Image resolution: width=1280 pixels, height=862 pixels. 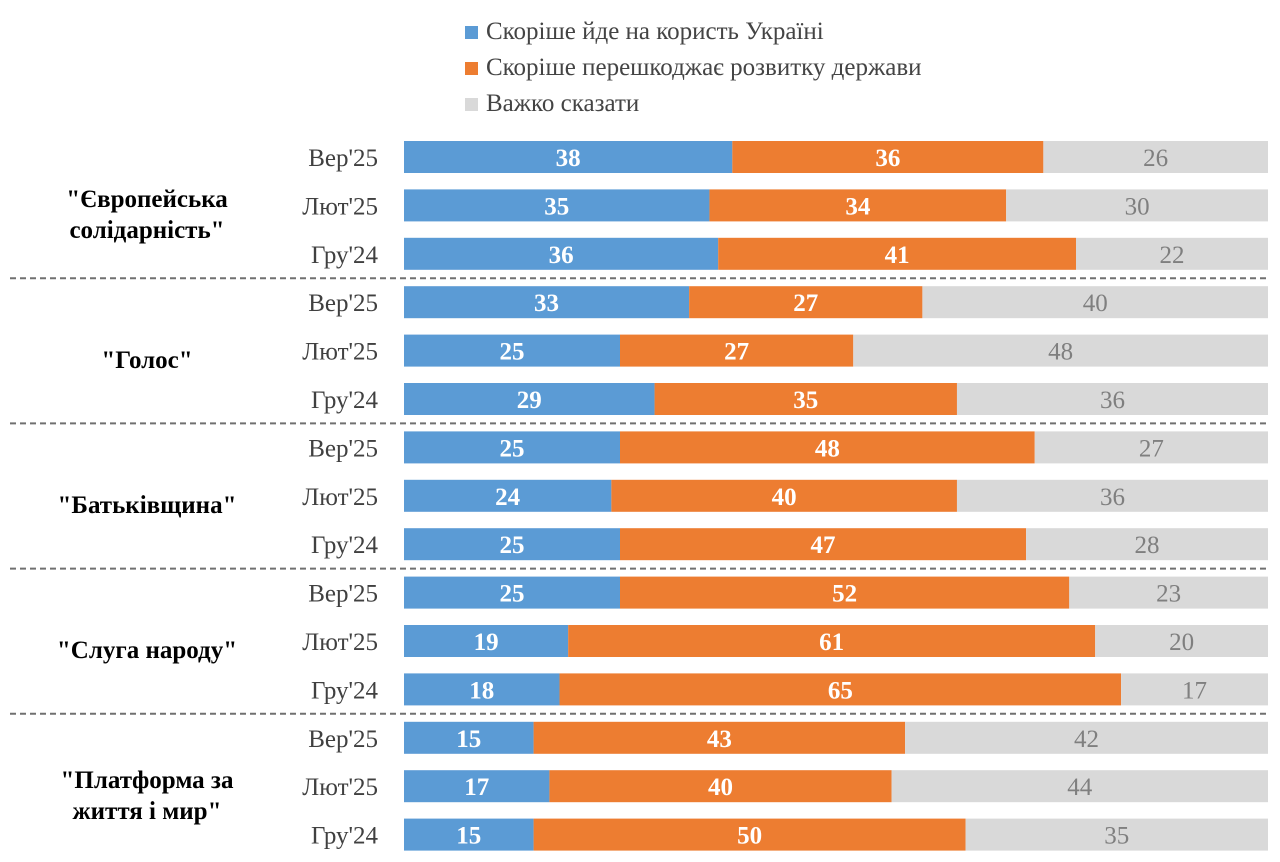 What do you see at coordinates (655, 31) in the screenshot?
I see `legend-label-benefit: Скоріше йде на користь Україні` at bounding box center [655, 31].